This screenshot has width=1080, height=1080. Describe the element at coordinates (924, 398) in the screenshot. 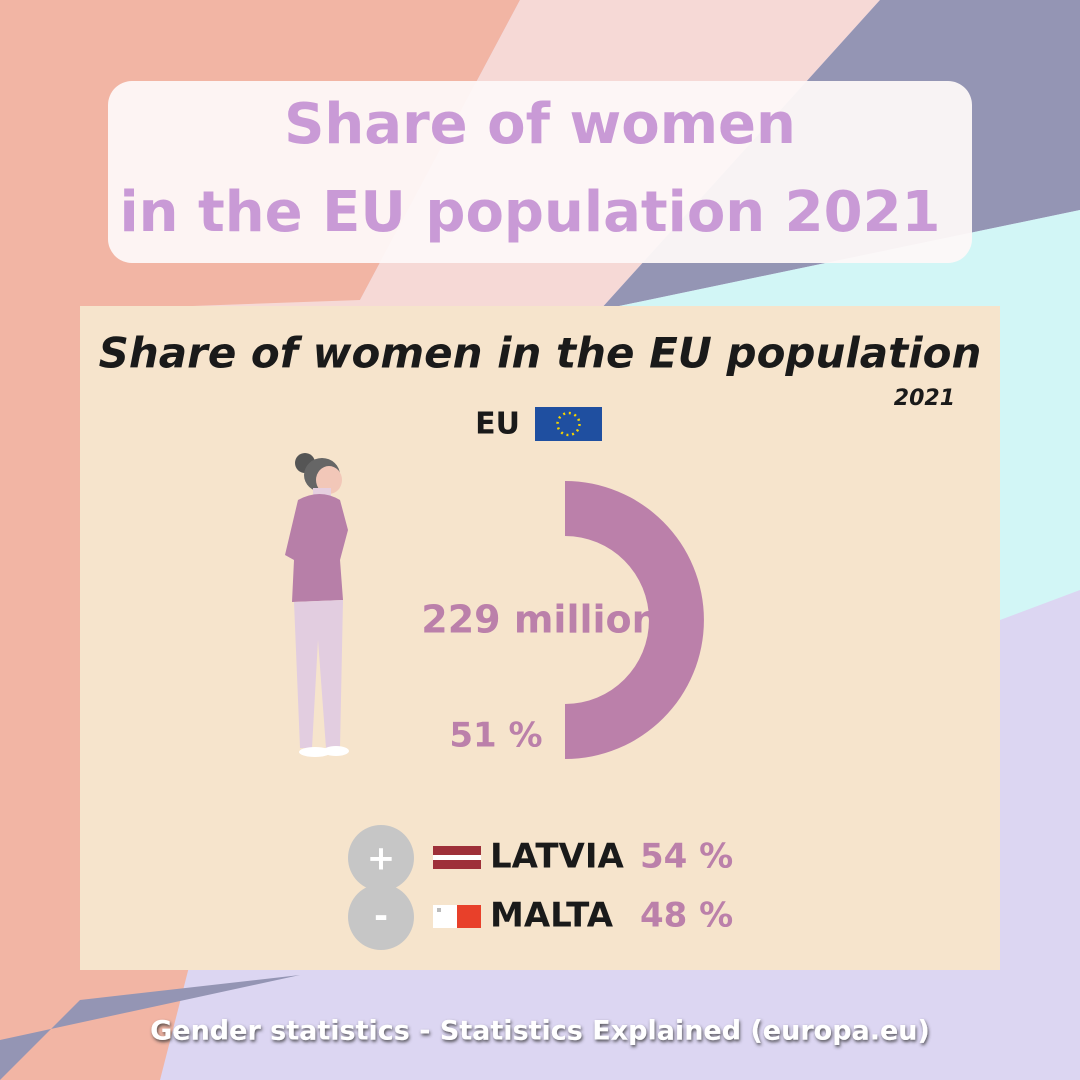

I see `card-year: 2021` at that location.